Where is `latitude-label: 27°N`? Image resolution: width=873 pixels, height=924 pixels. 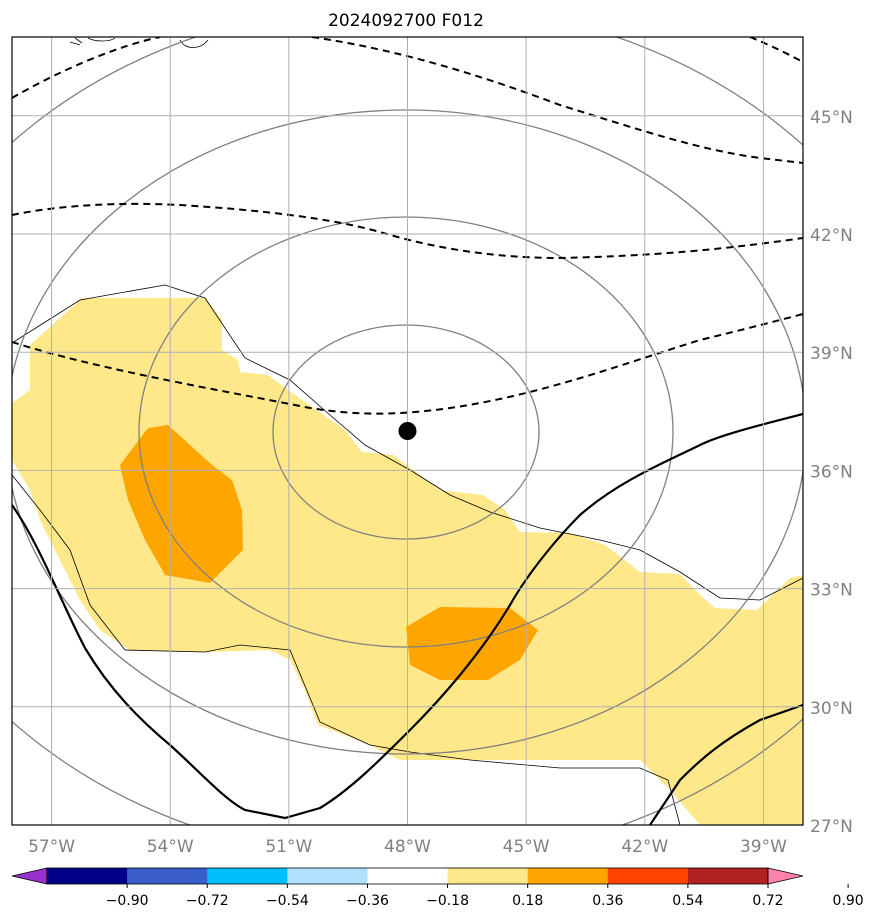
latitude-label: 27°N is located at coordinates (831, 827).